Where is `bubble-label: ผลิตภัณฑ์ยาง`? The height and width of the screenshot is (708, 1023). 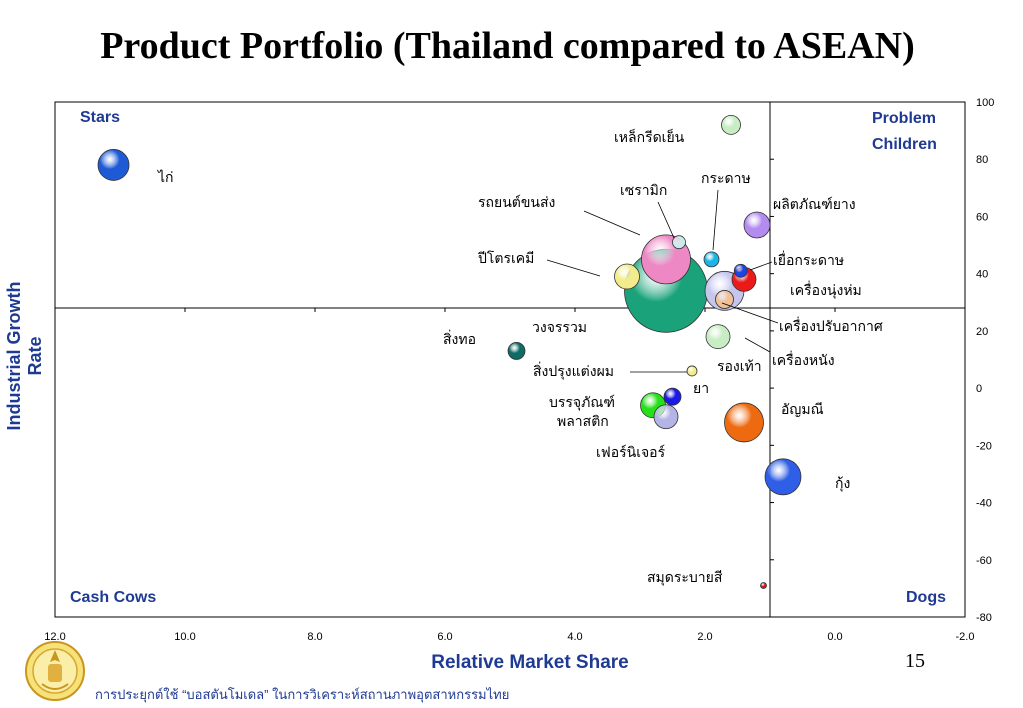
bubble-label: ผลิตภัณฑ์ยาง is located at coordinates (814, 204).